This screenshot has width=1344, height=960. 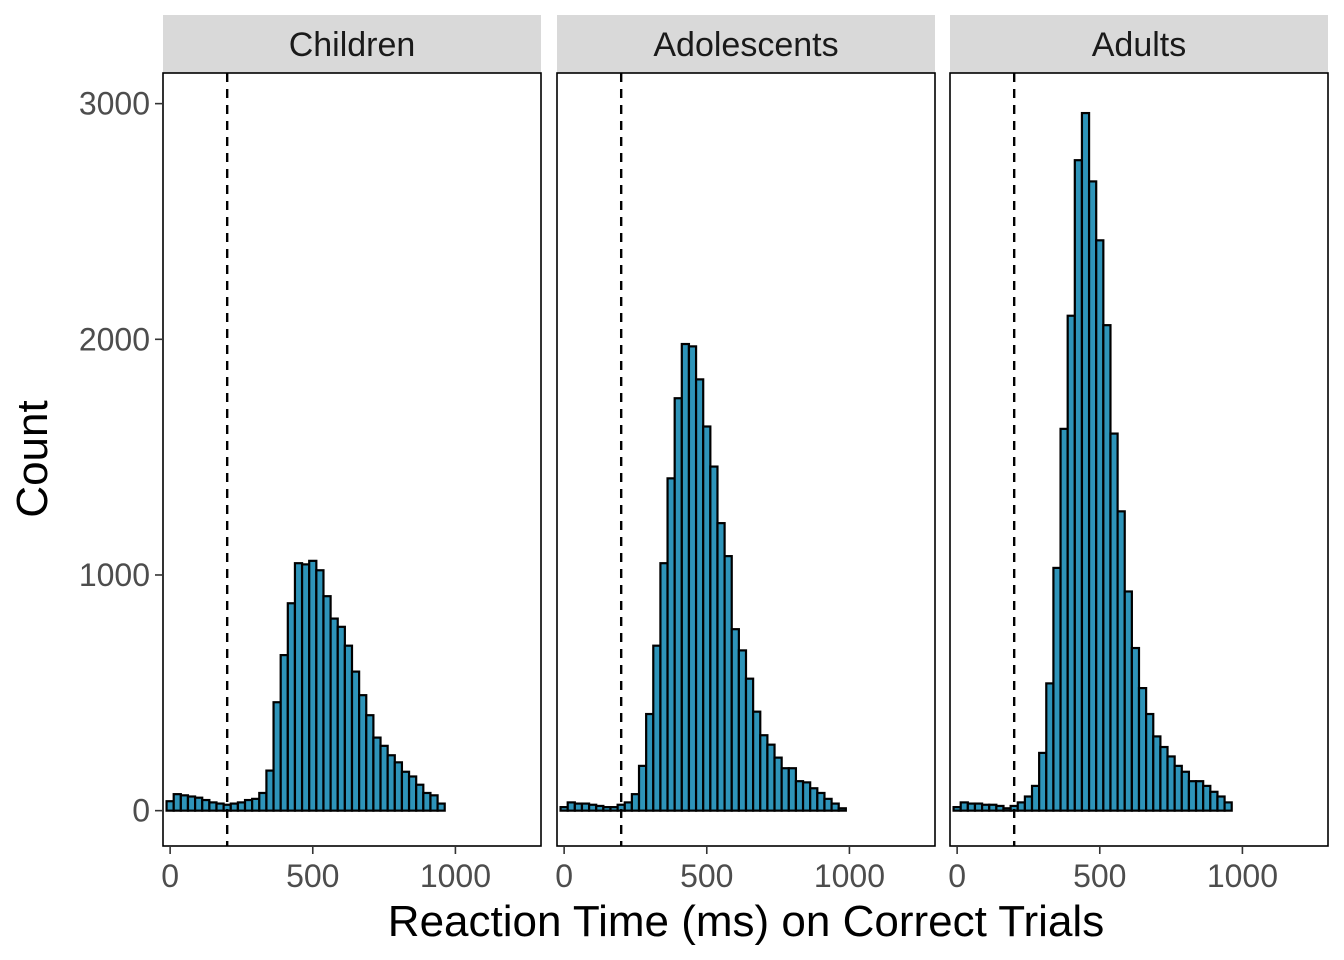 I want to click on facet-strip-label-children: Children, so click(x=352, y=45).